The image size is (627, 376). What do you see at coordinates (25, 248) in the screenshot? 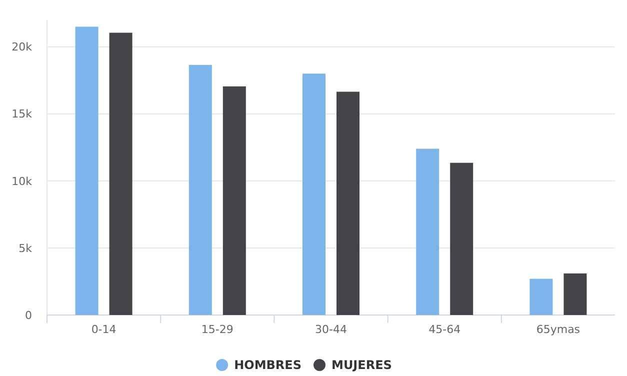
I see `y-tick-label: 5k` at bounding box center [25, 248].